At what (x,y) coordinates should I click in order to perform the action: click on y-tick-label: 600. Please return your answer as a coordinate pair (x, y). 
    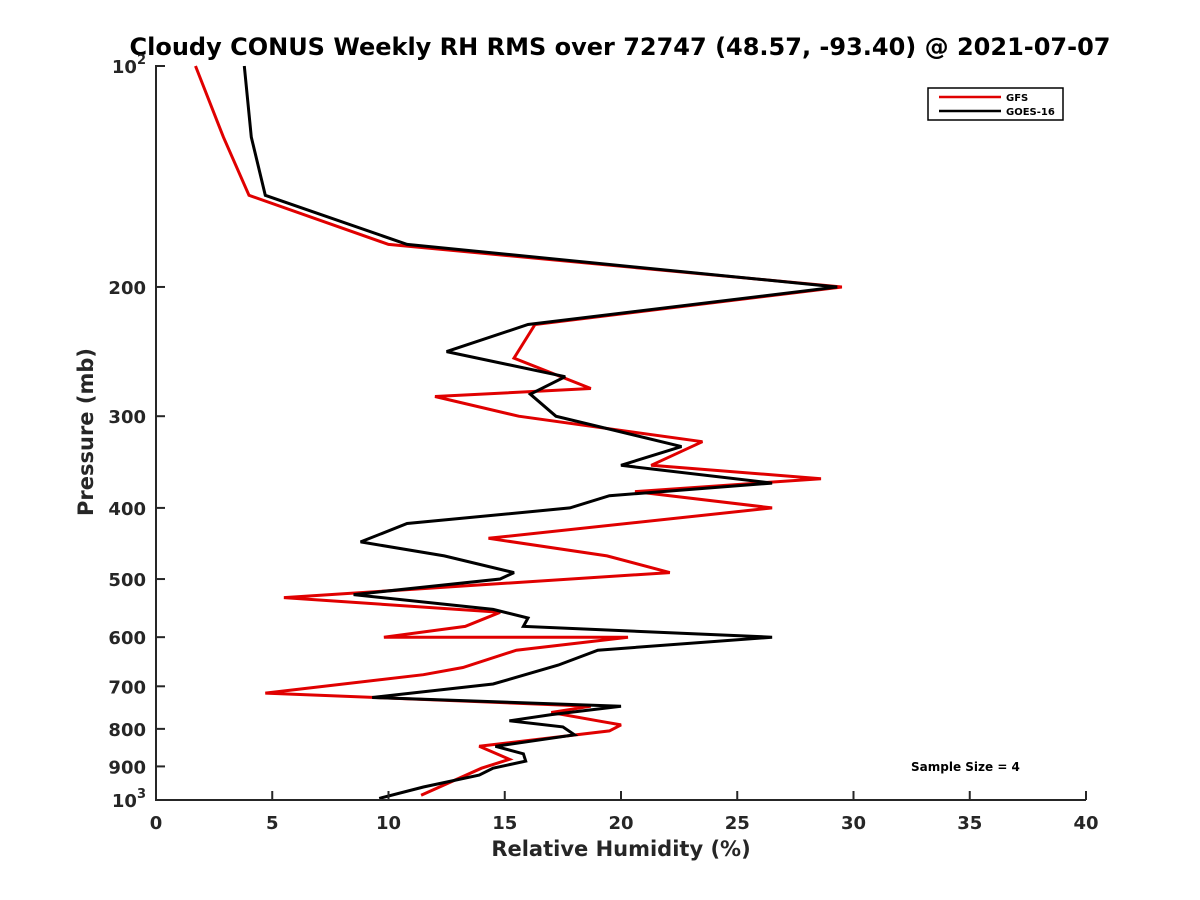
    Looking at the image, I should click on (127, 638).